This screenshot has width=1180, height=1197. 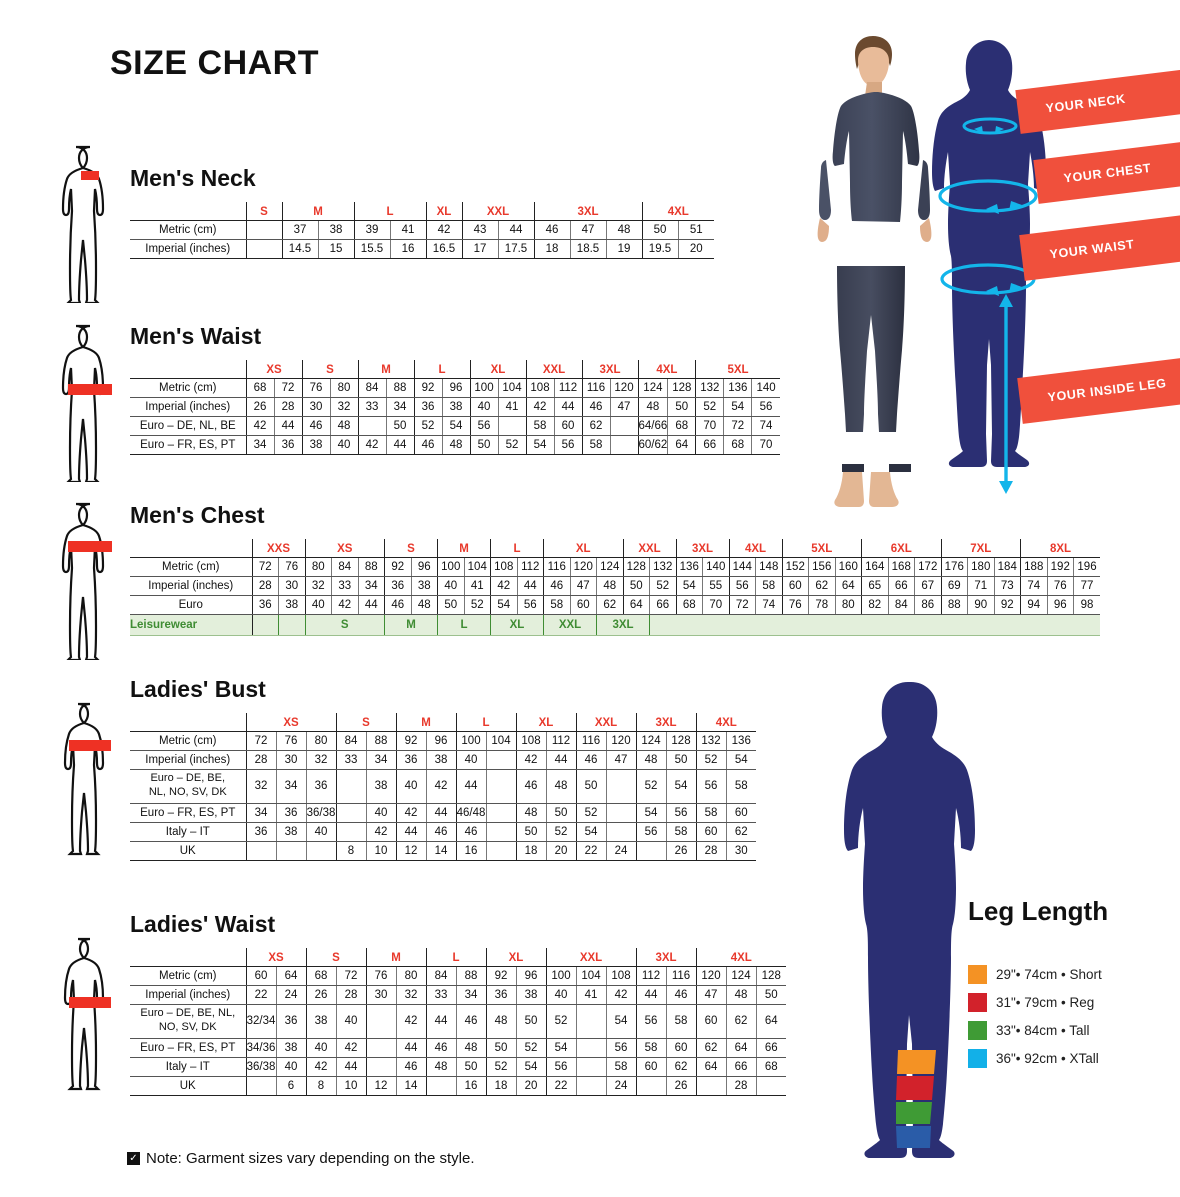 I want to click on cell: 88, so click(x=954, y=605).